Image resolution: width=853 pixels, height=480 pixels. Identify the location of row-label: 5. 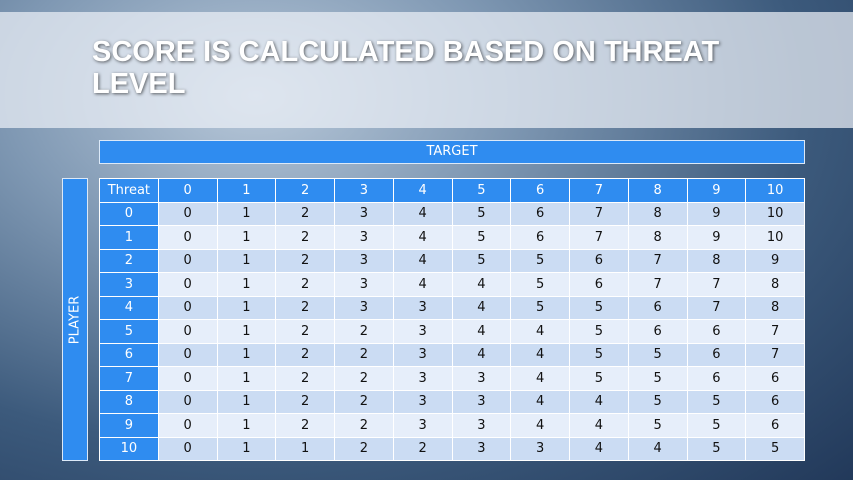
(129, 331).